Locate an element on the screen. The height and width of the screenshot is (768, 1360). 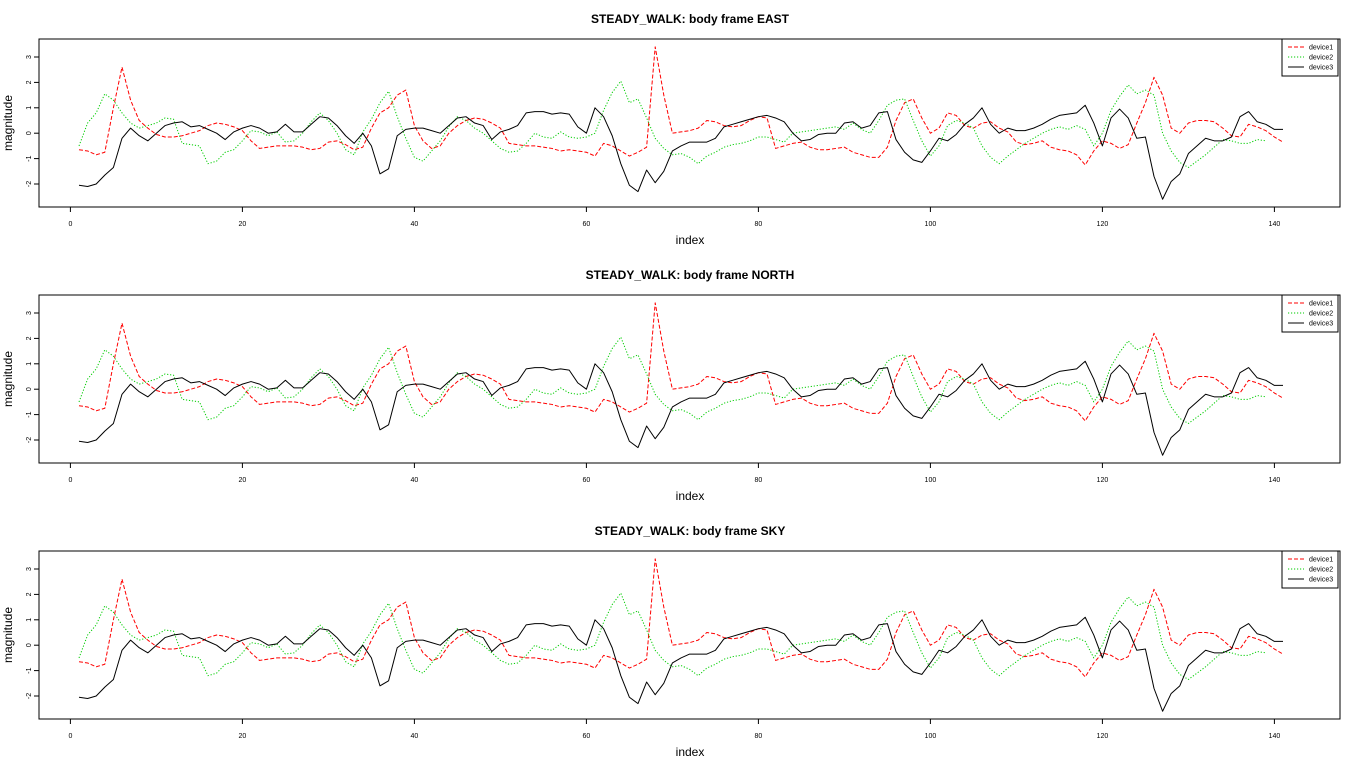
chart-title: STEADY_WALK: body frame SKY is located at coordinates (690, 531).